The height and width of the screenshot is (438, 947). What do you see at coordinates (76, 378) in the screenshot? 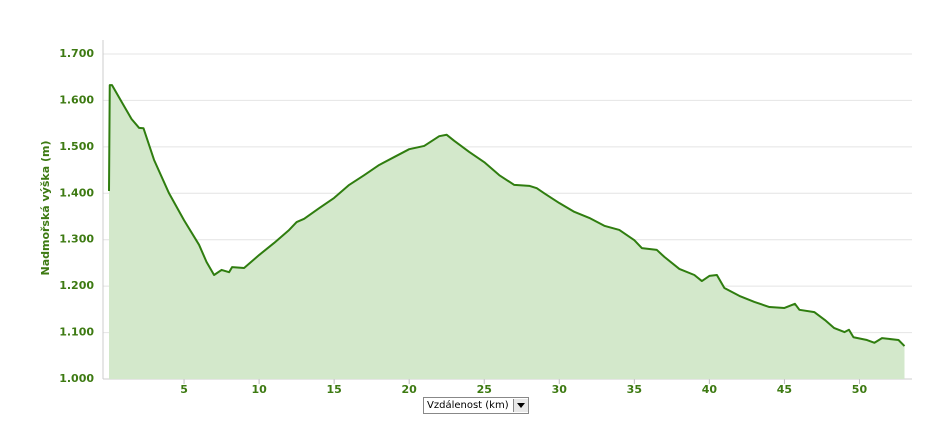
I see `y-tick-label: 1.000` at bounding box center [76, 378].